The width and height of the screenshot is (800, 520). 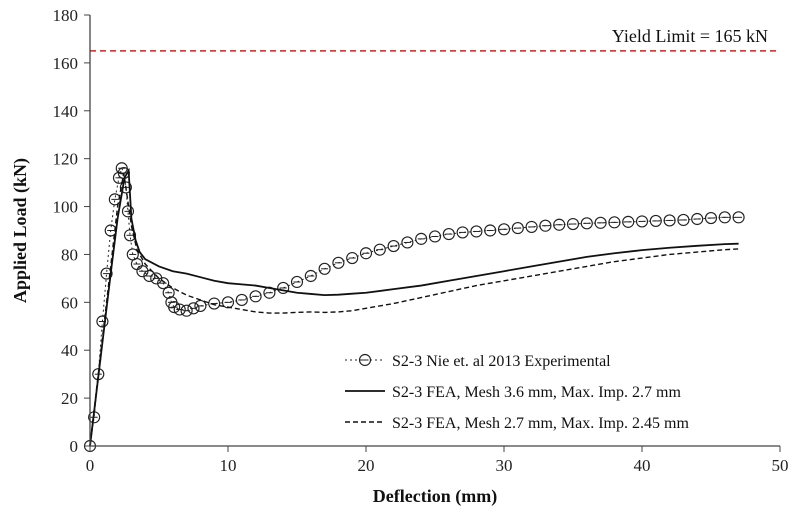 What do you see at coordinates (540, 423) in the screenshot?
I see `legend-label: S2-3 FEA, Mesh 2.7 mm, Max. Imp. 2.45 mm` at bounding box center [540, 423].